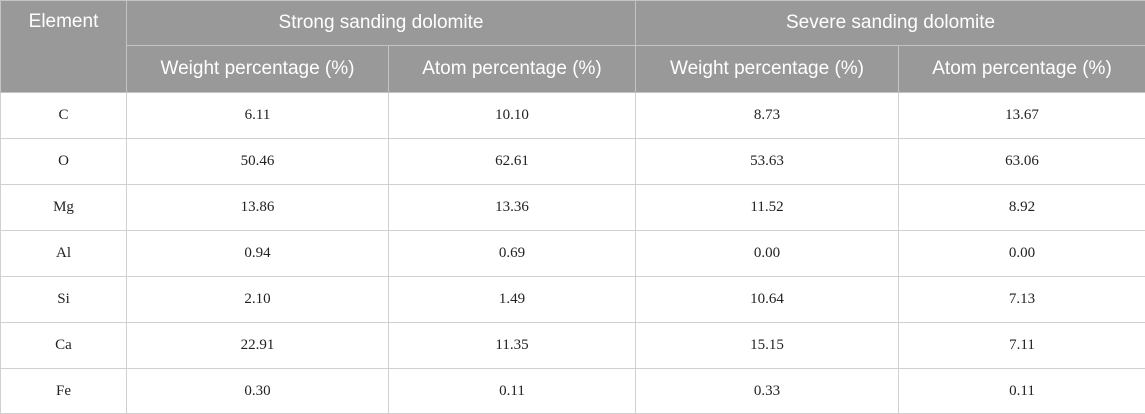 Image resolution: width=1145 pixels, height=414 pixels. I want to click on table-row: Mg 13.86 13.36 11.52 8.92, so click(573, 208).